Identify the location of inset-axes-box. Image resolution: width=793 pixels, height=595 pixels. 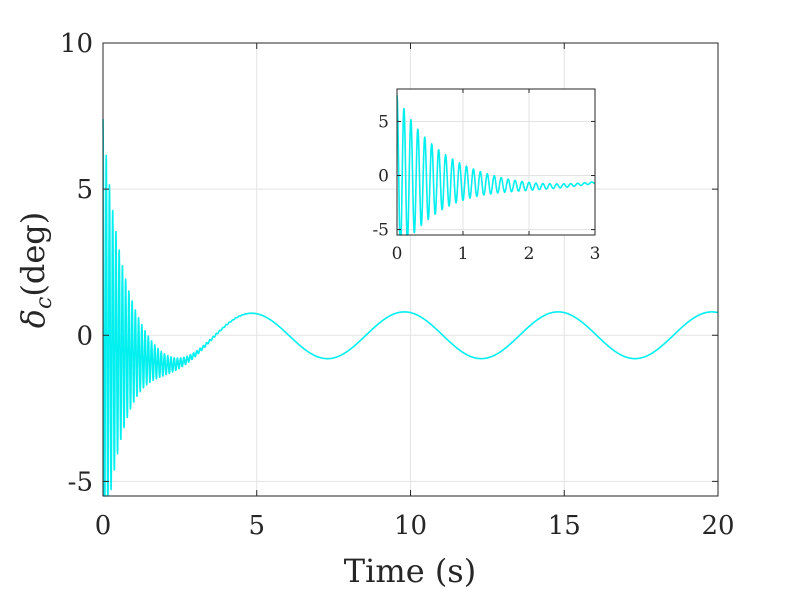
(496, 162).